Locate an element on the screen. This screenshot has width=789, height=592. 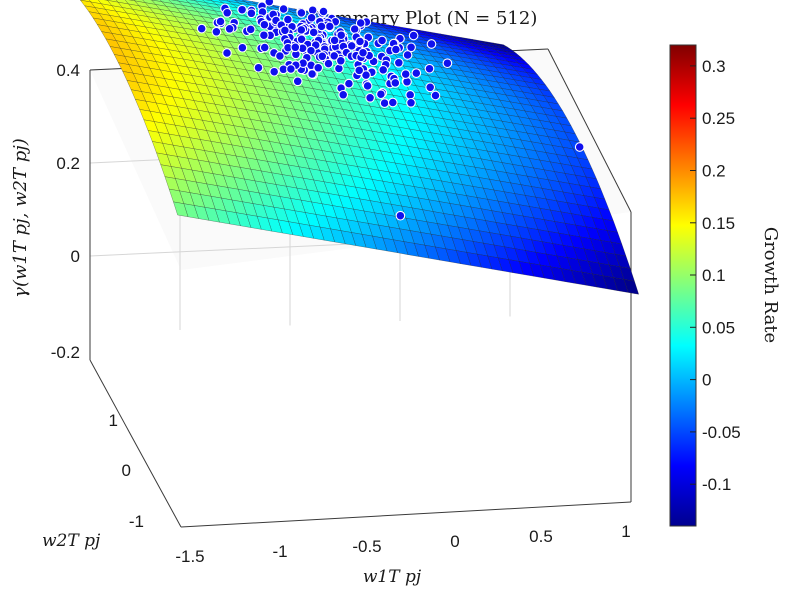
colorbar-tick-label: 0.1 is located at coordinates (714, 275).